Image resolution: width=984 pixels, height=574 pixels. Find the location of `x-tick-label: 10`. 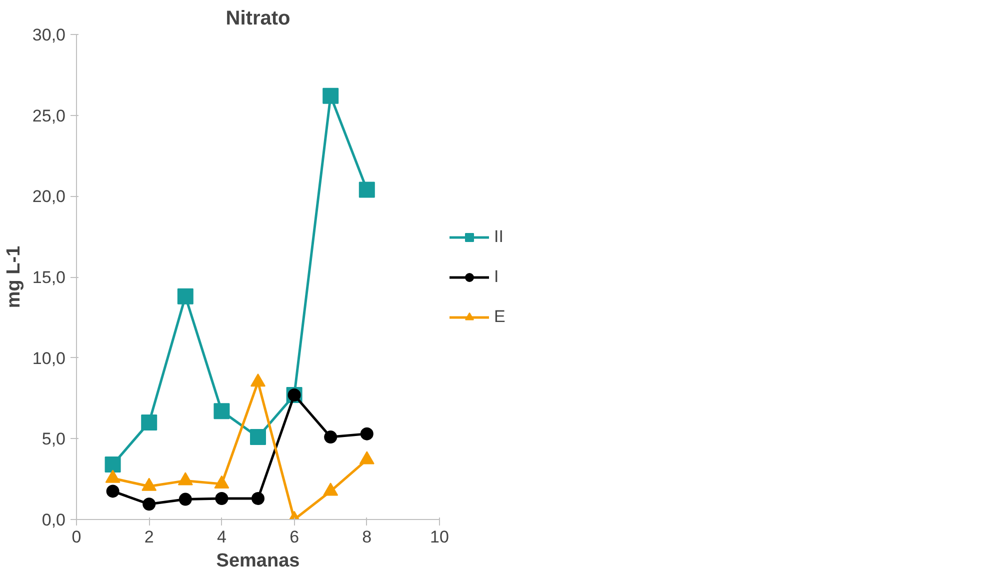

x-tick-label: 10 is located at coordinates (439, 537).